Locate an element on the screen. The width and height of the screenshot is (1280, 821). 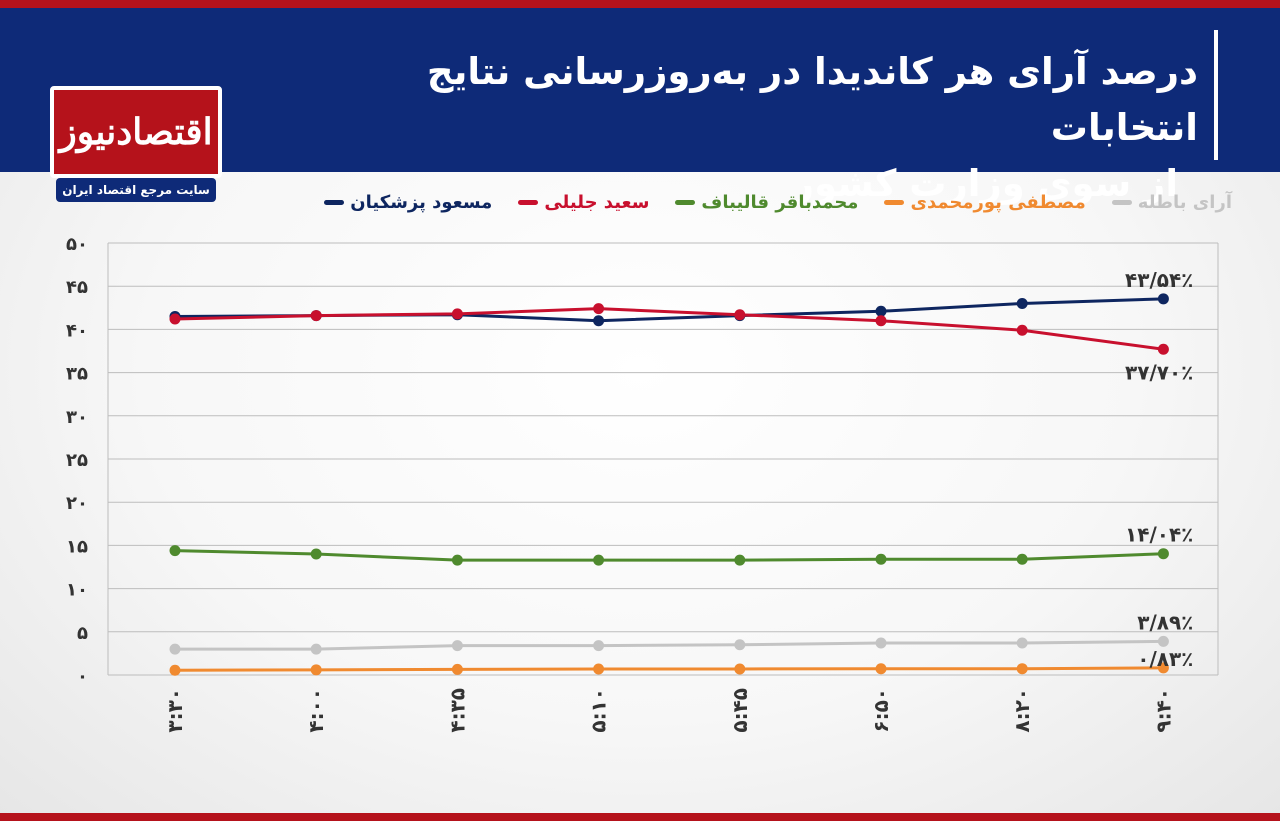
x-tick-label: ۵:۴۵ is located at coordinates (740, 710).